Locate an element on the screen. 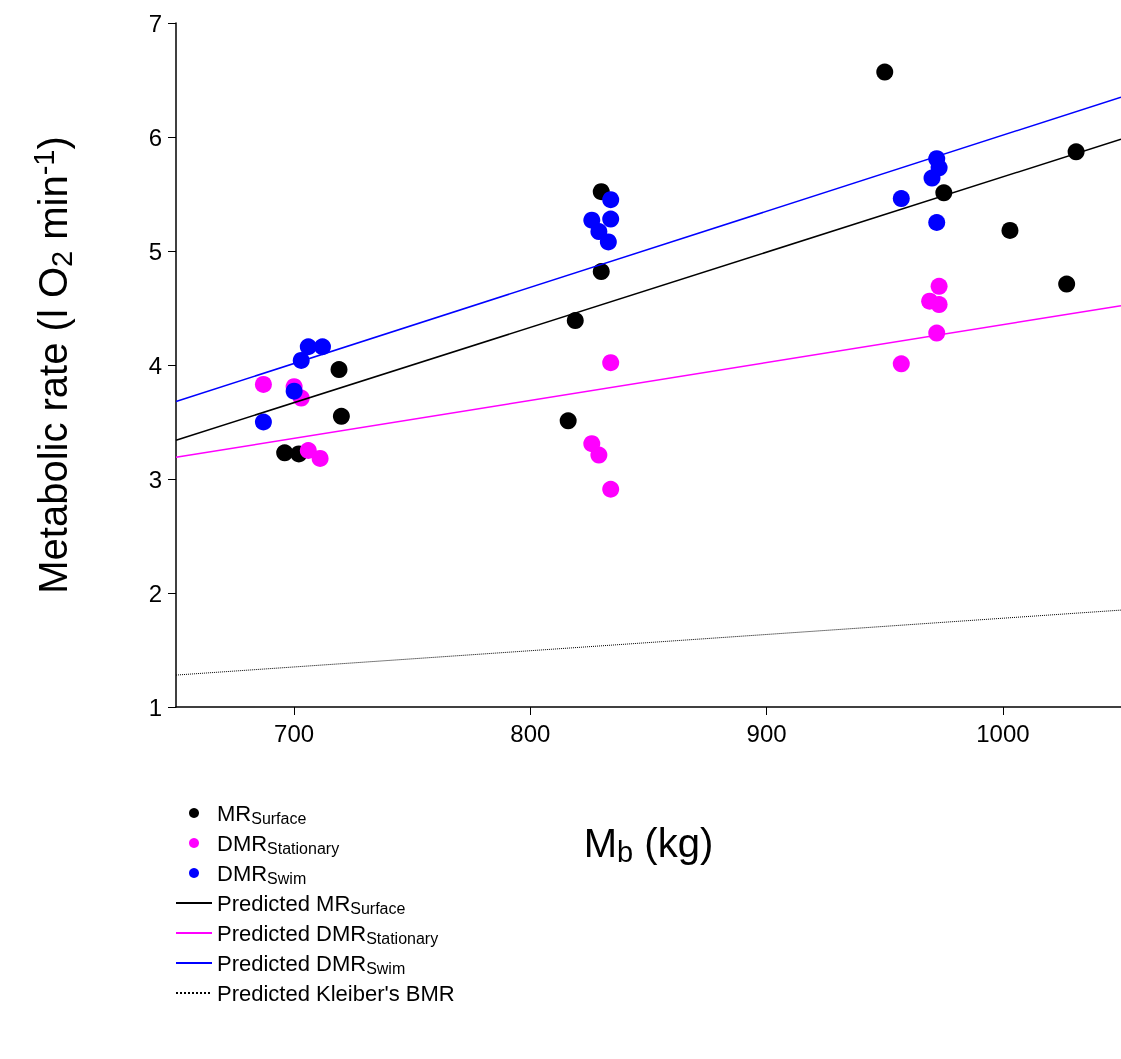  x-tick-label: 900 is located at coordinates (766, 733).